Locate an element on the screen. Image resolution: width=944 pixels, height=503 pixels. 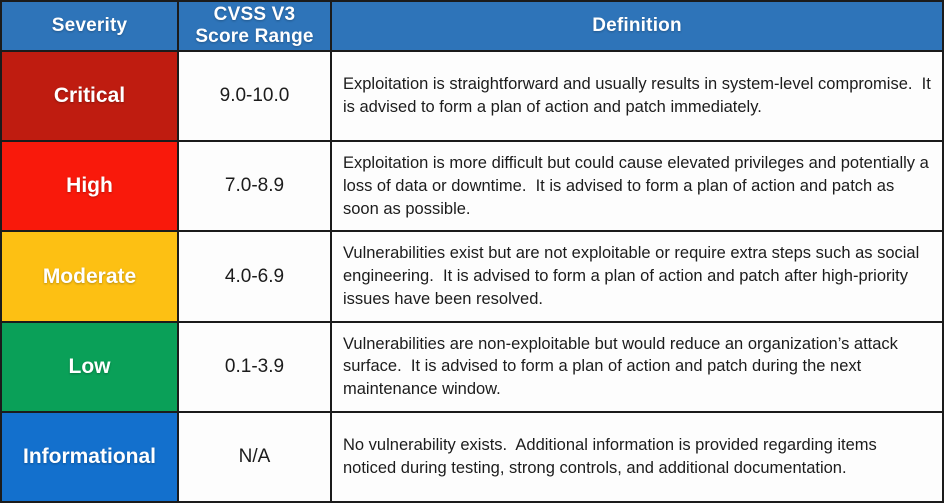
score-cell-informational: N/A is located at coordinates (254, 456).